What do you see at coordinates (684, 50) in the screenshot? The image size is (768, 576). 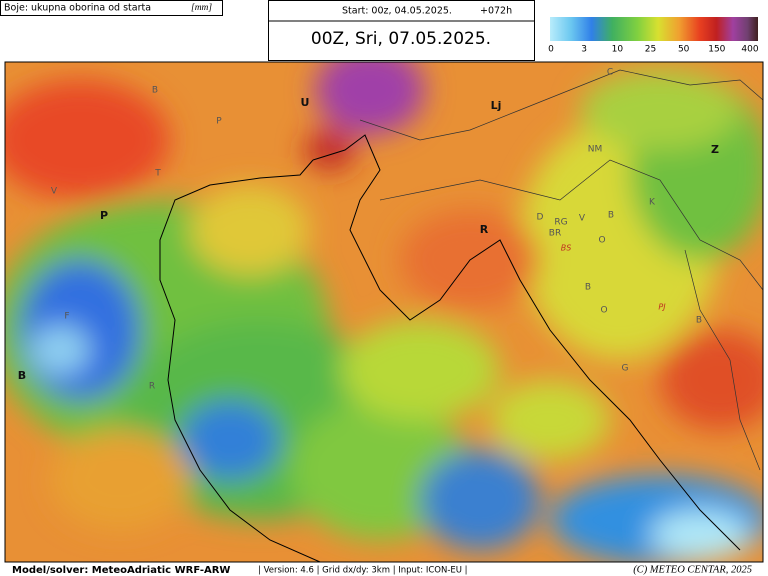 I see `colorbar-tick-label: 50` at bounding box center [684, 50].